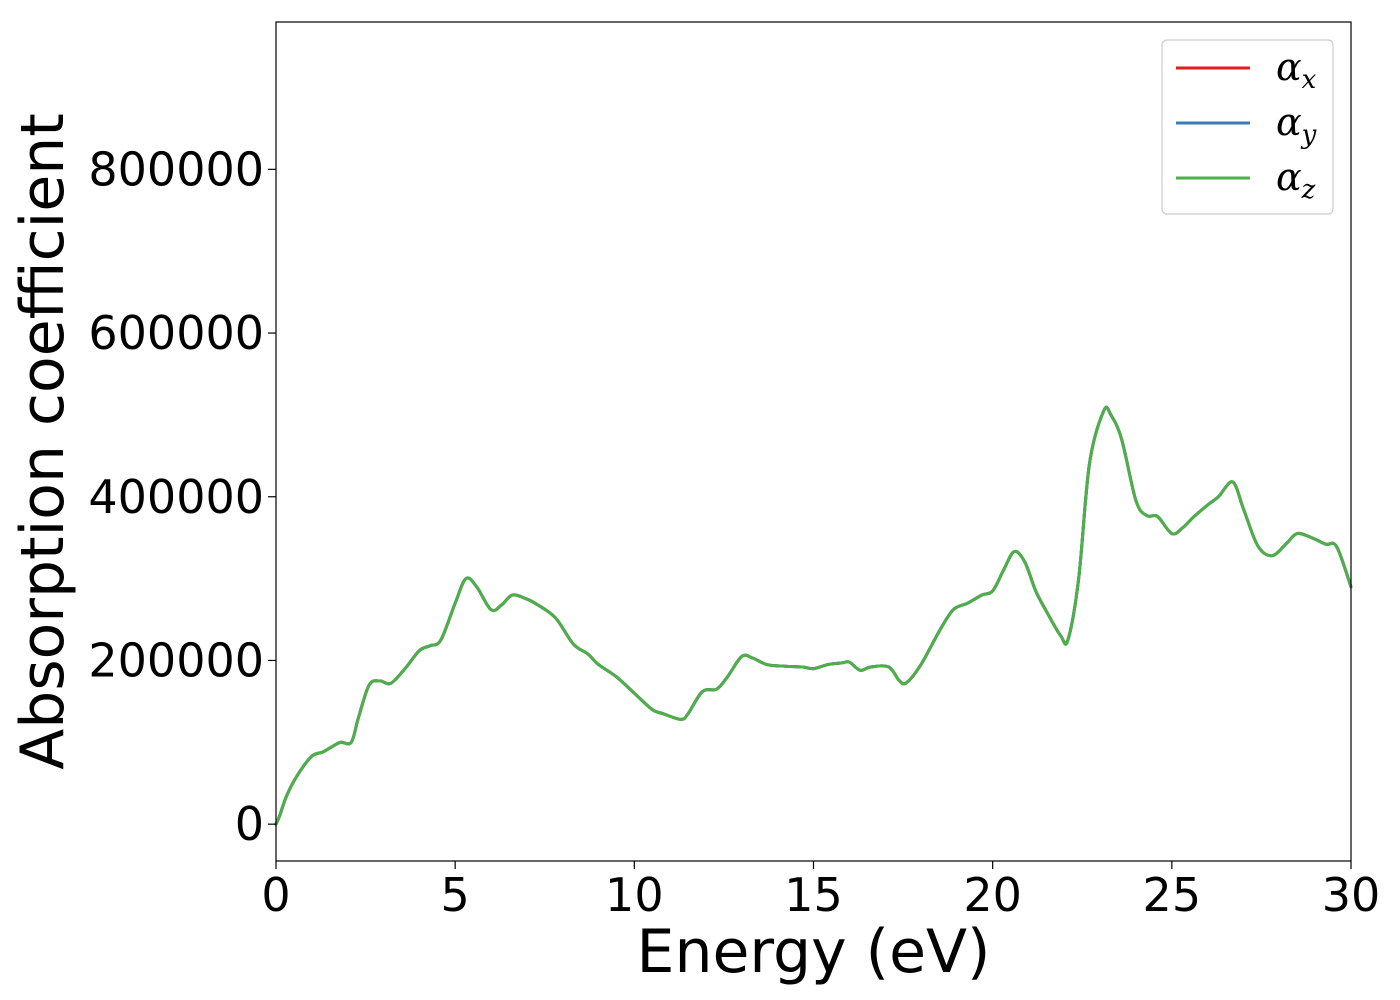 Image resolution: width=1400 pixels, height=1000 pixels. Describe the element at coordinates (1351, 895) in the screenshot. I see `x-tick-label: 30` at that location.